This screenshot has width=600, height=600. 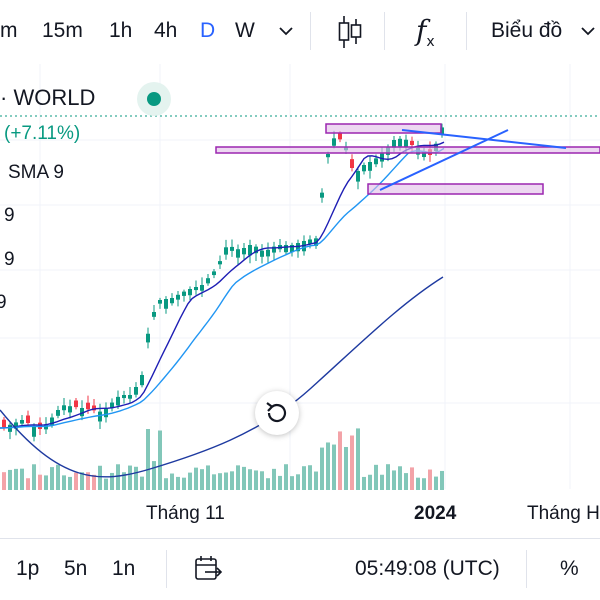 What do you see at coordinates (124, 568) in the screenshot?
I see `range-1y-button: 1n` at bounding box center [124, 568].